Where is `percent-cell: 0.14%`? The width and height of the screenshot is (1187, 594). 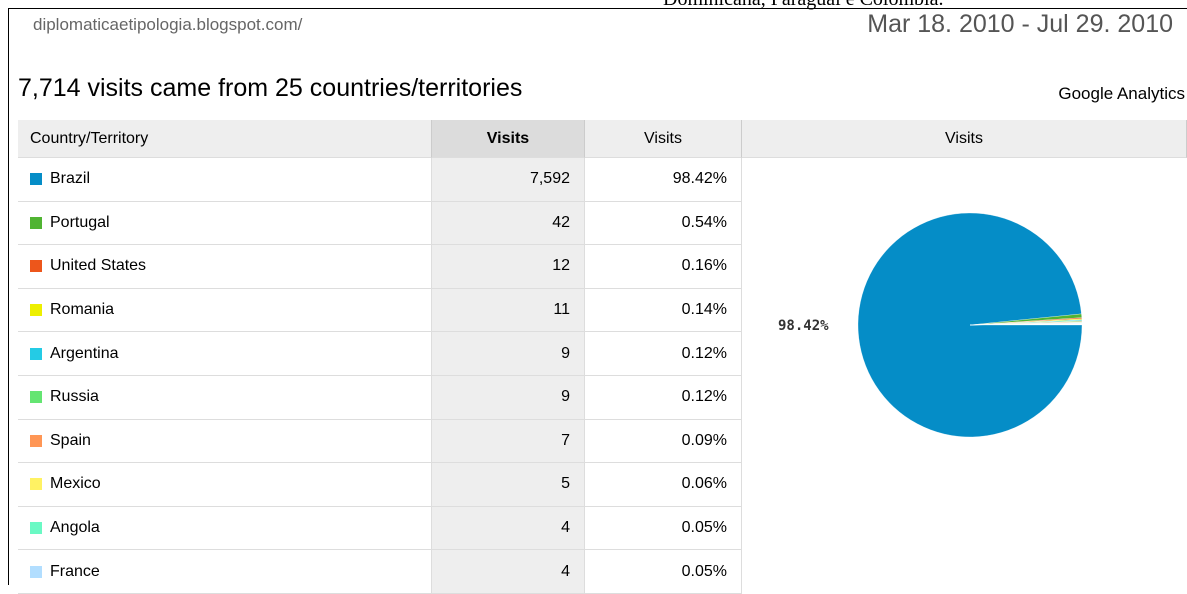
percent-cell: 0.14% is located at coordinates (663, 310).